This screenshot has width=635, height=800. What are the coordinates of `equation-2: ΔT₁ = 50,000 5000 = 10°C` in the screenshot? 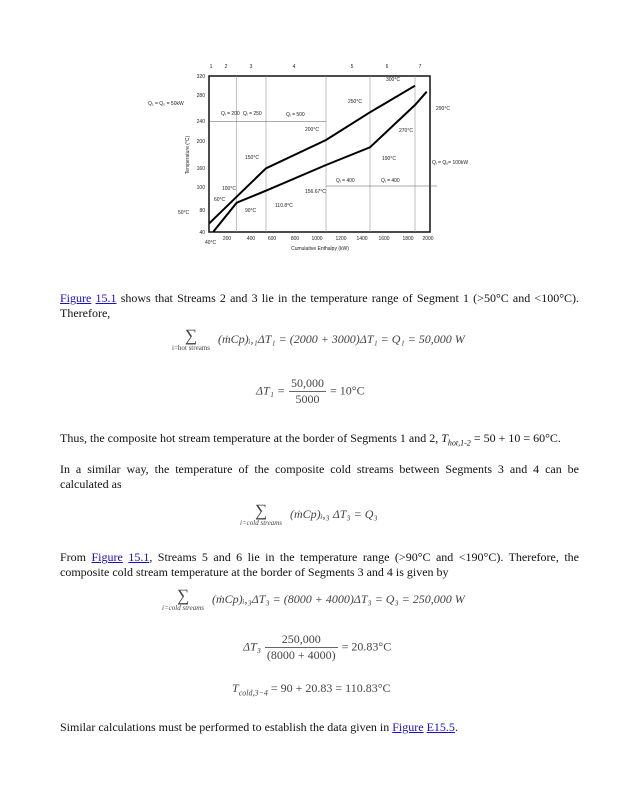 It's located at (310, 391).